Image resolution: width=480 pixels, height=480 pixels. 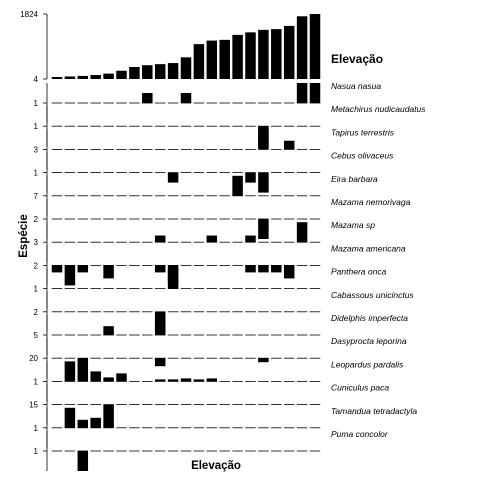 What do you see at coordinates (24, 235) in the screenshot?
I see `y-axis-label: Espécie` at bounding box center [24, 235].